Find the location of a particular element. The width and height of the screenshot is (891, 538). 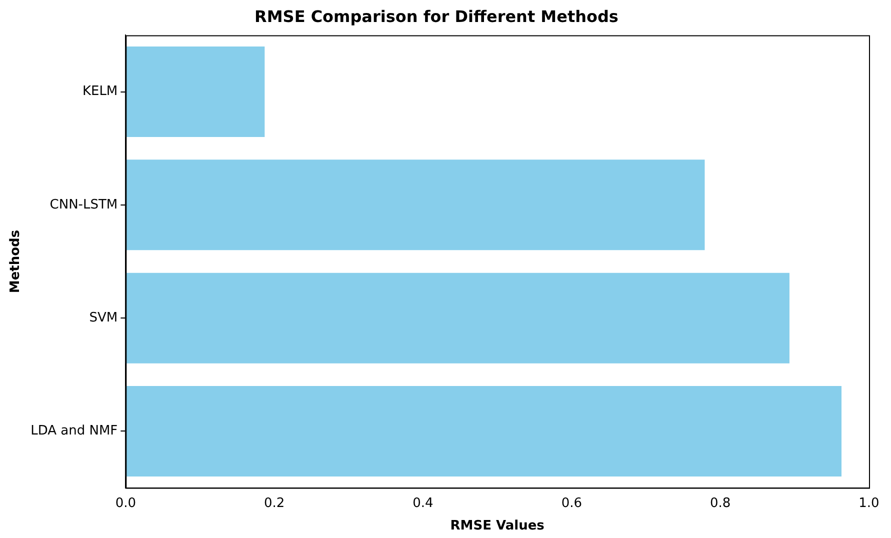

x-tick-label: 1.0 is located at coordinates (869, 503).